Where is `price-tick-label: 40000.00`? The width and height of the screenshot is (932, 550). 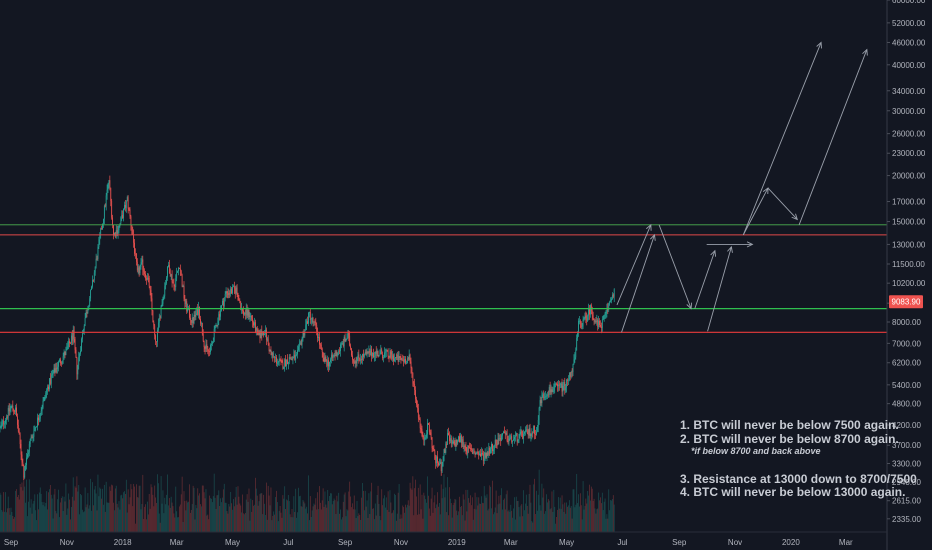
price-tick-label: 40000.00 is located at coordinates (909, 65).